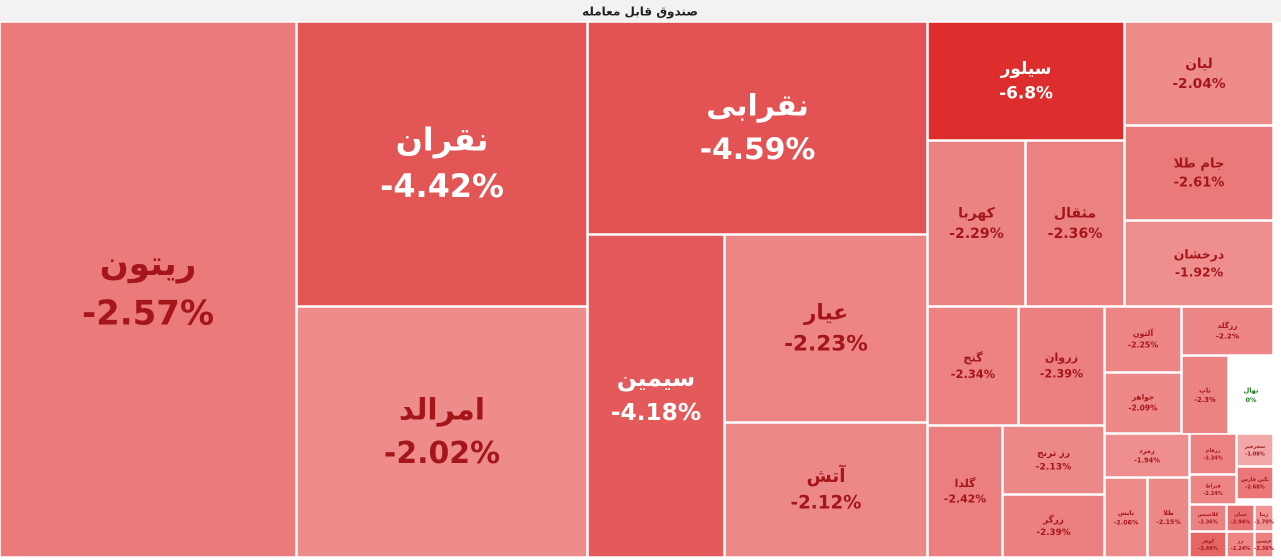  What do you see at coordinates (656, 412) in the screenshot?
I see `tile-value: -4.18%` at bounding box center [656, 412].